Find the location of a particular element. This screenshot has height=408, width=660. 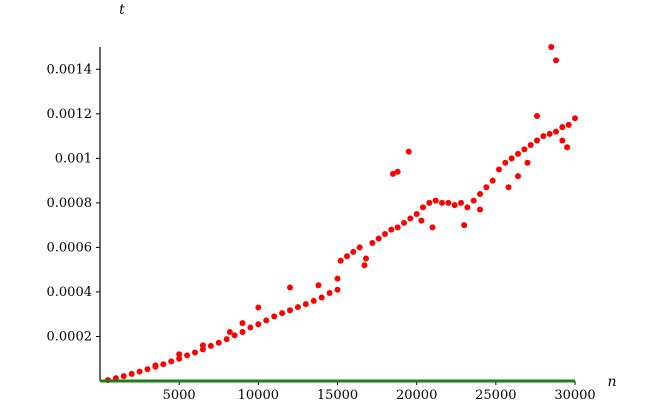

y-axis-label: t is located at coordinates (122, 10).